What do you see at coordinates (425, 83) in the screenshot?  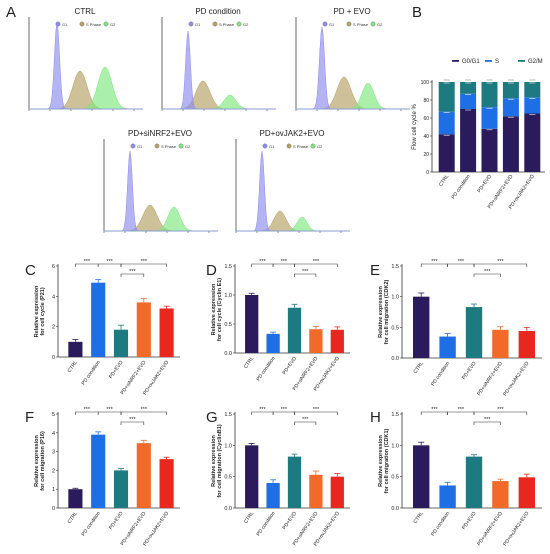 I see `y-tick-label: 100` at bounding box center [425, 83].